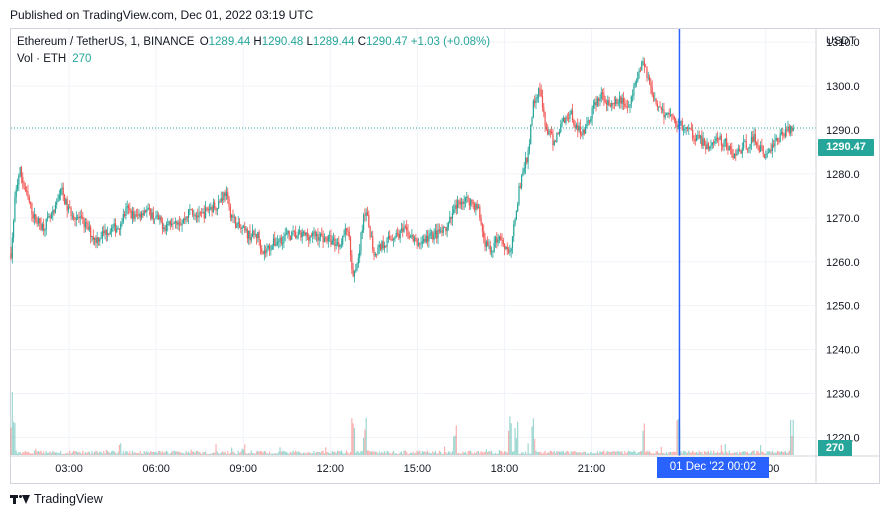 The height and width of the screenshot is (518, 891). I want to click on currency-label: USDT, so click(841, 41).